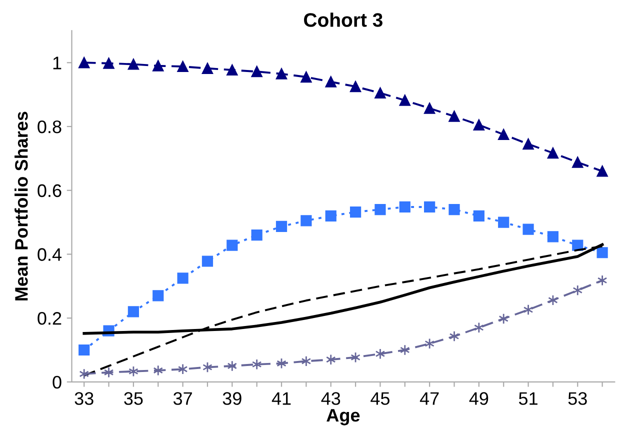  Describe the element at coordinates (577, 398) in the screenshot. I see `x-tick-label: 53` at that location.